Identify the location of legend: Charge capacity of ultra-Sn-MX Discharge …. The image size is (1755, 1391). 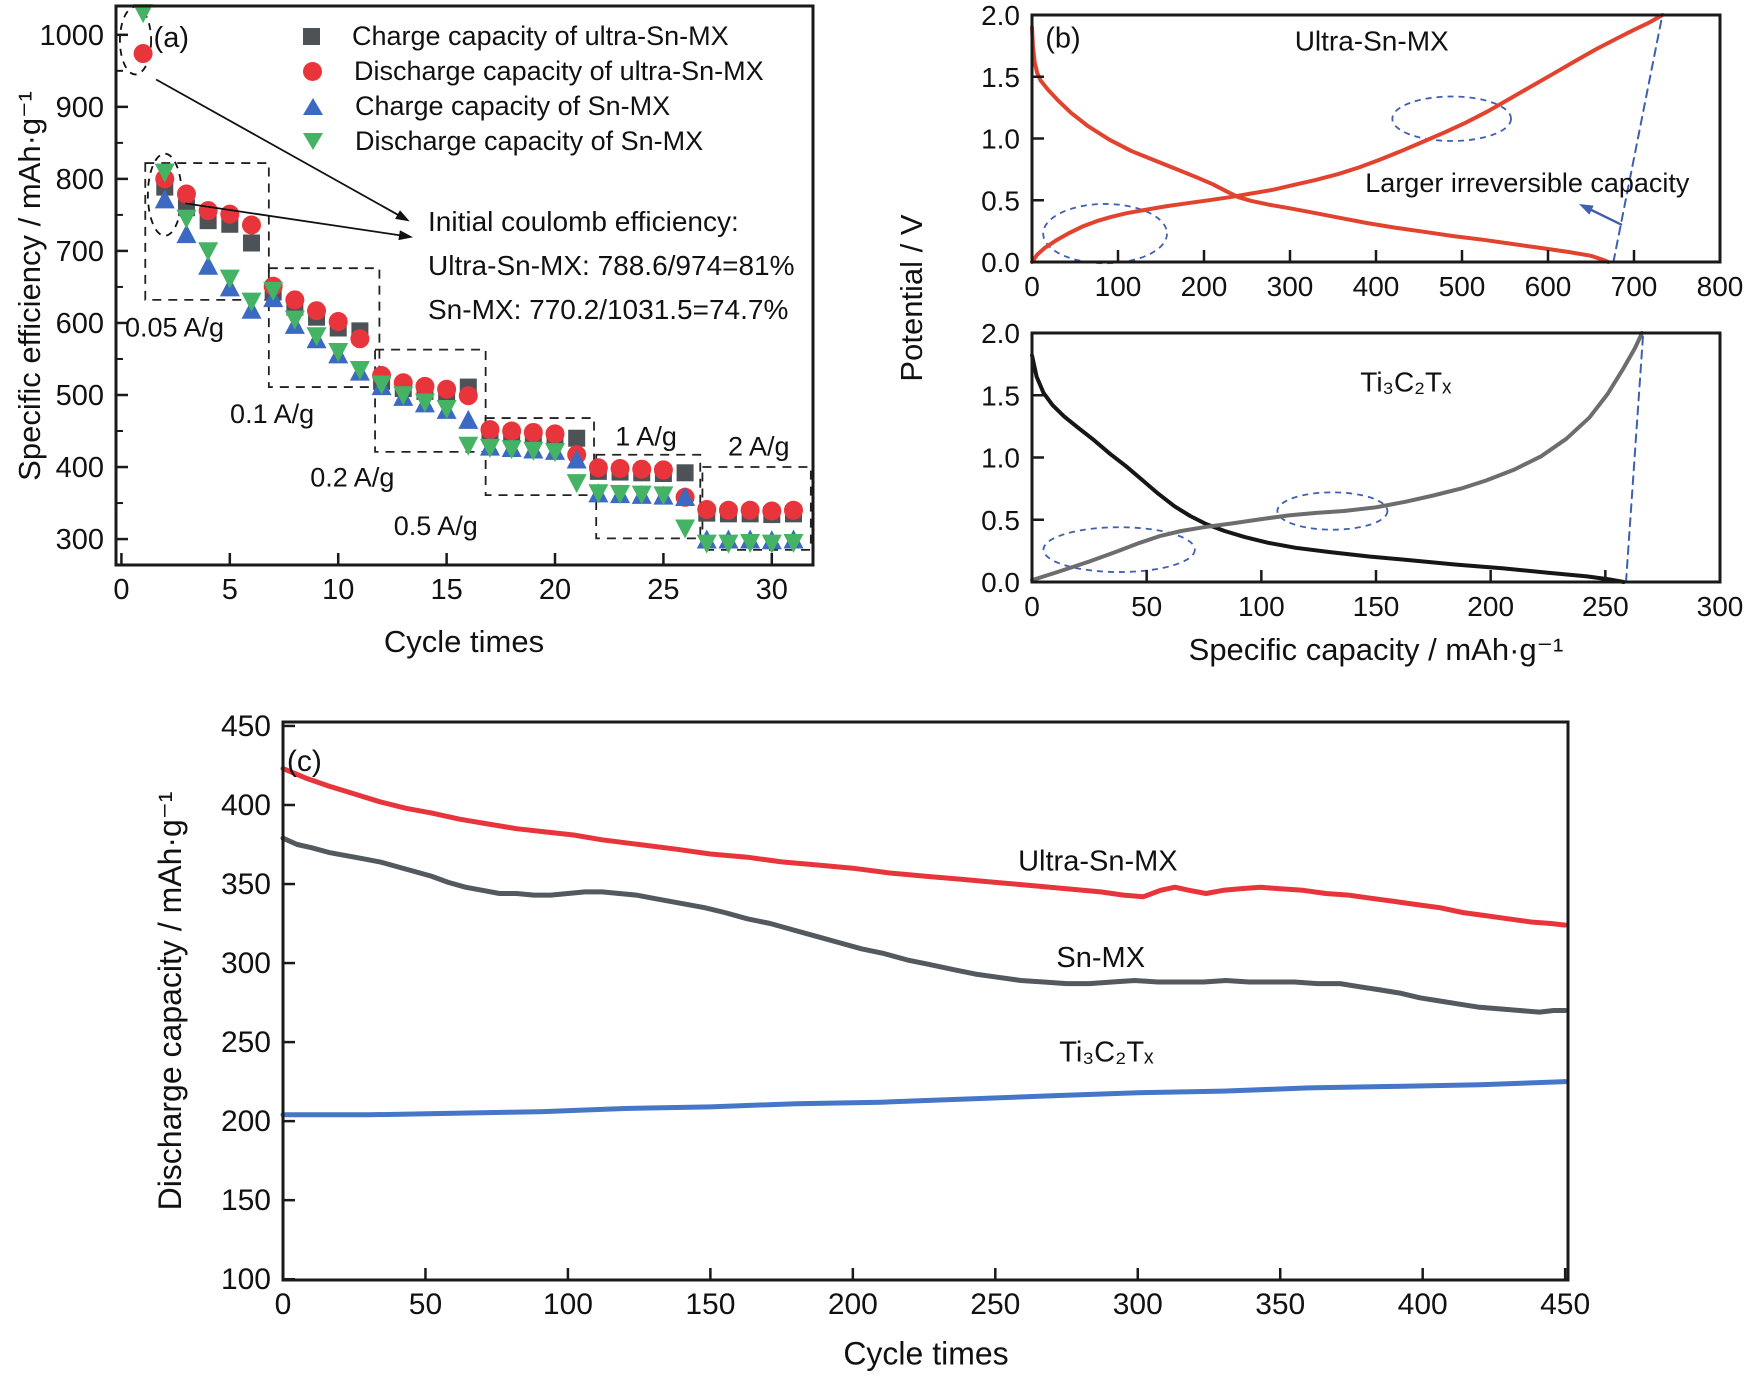
(533, 89).